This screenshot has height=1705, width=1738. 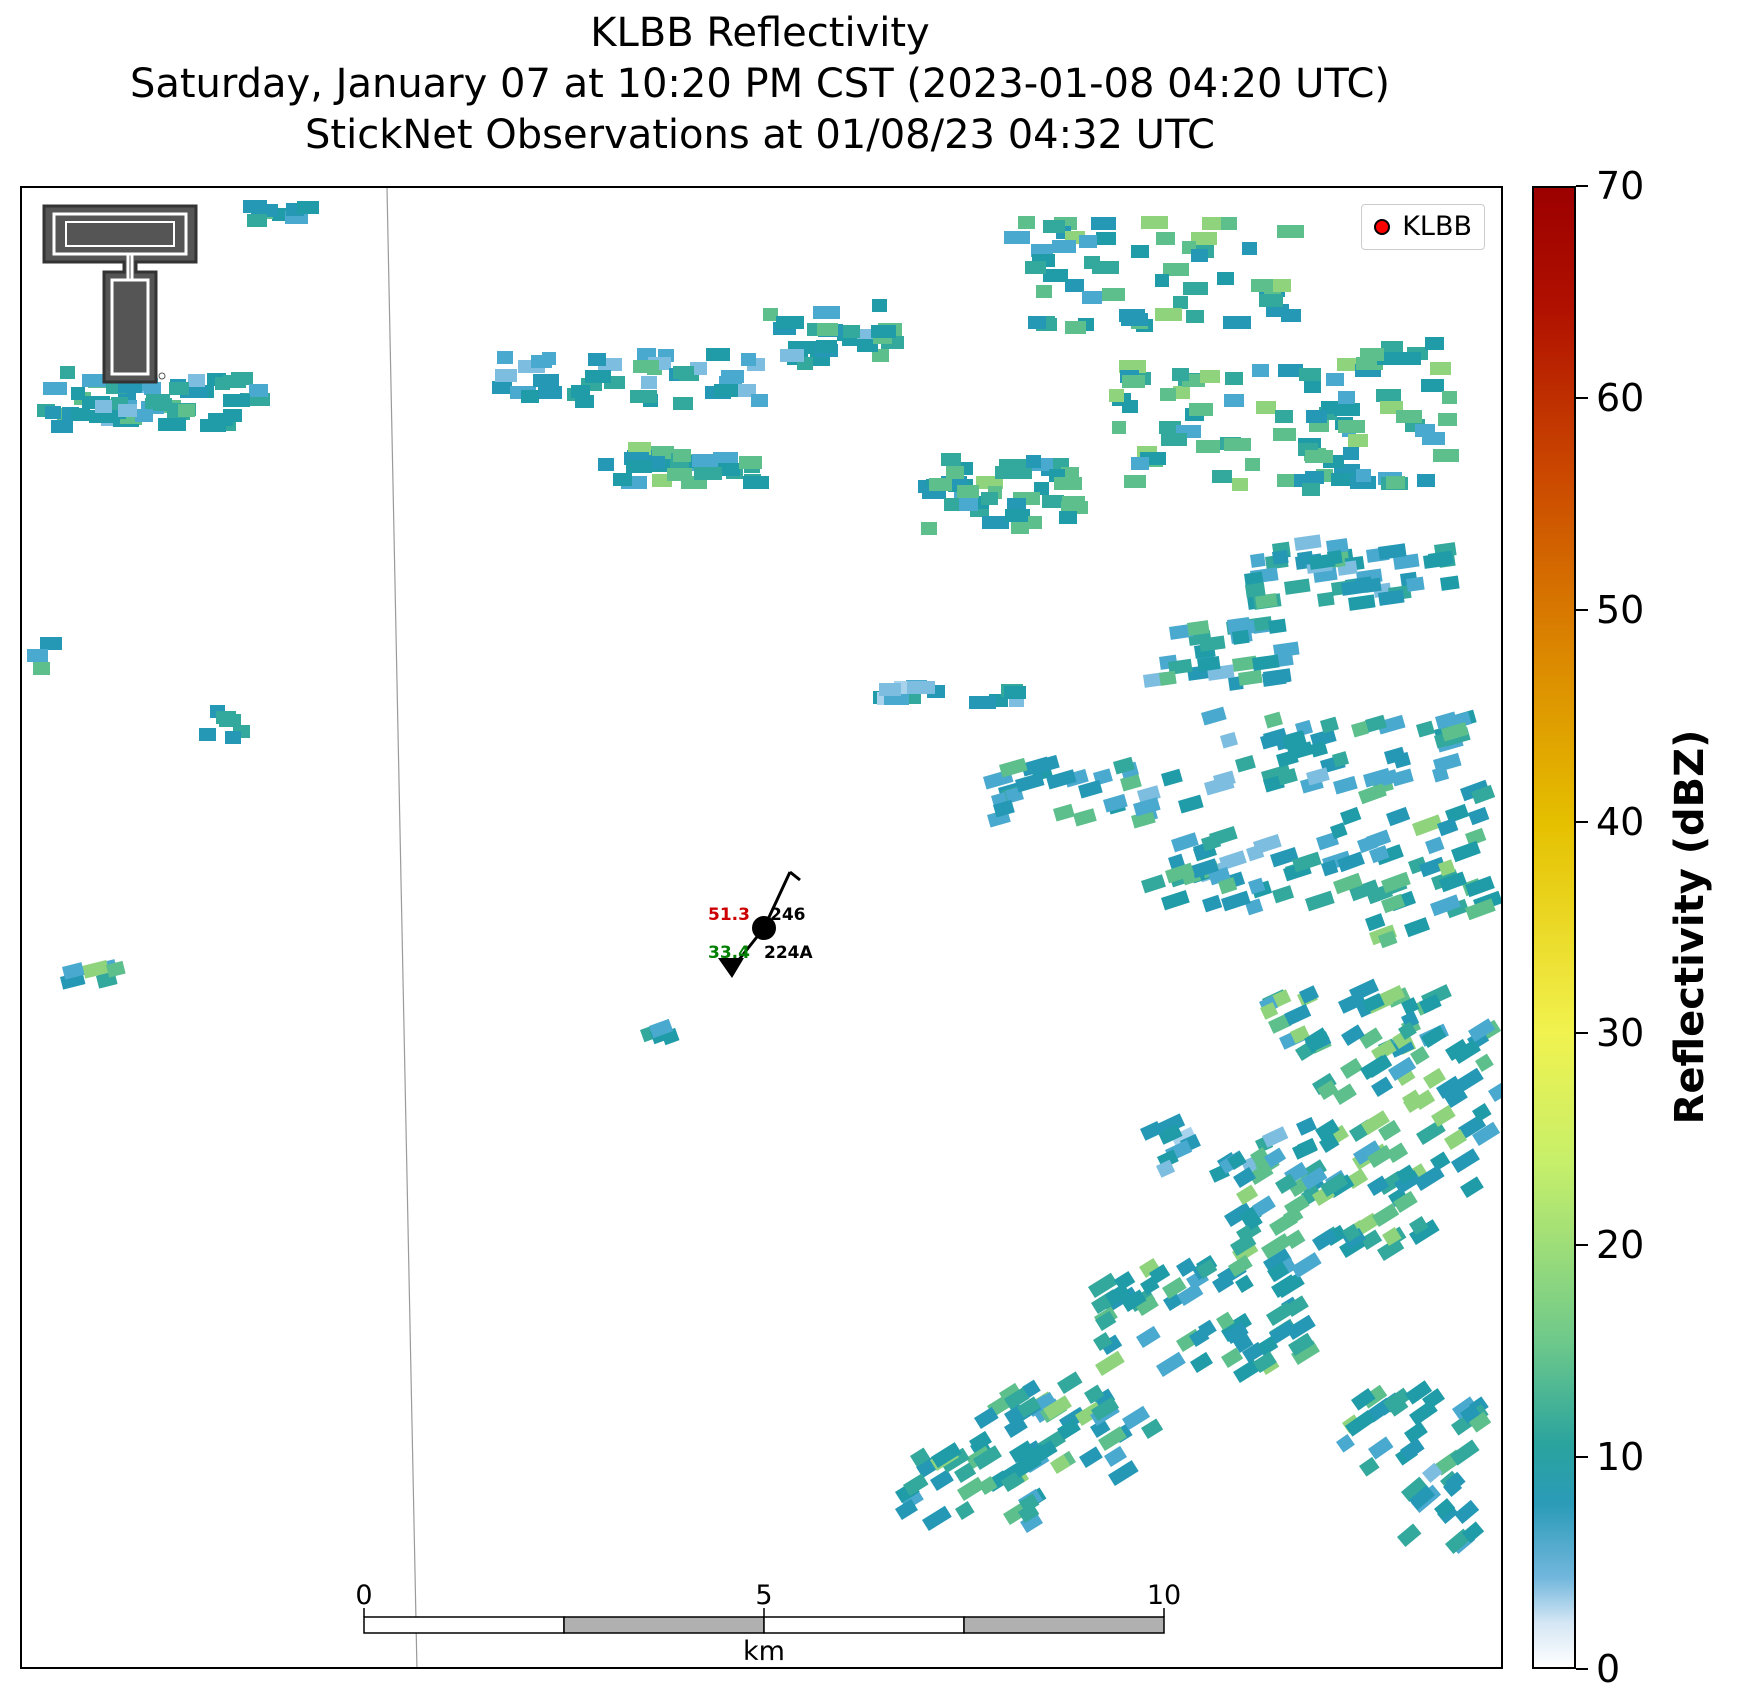 What do you see at coordinates (1582, 1033) in the screenshot?
I see `colorbar-tick-mark` at bounding box center [1582, 1033].